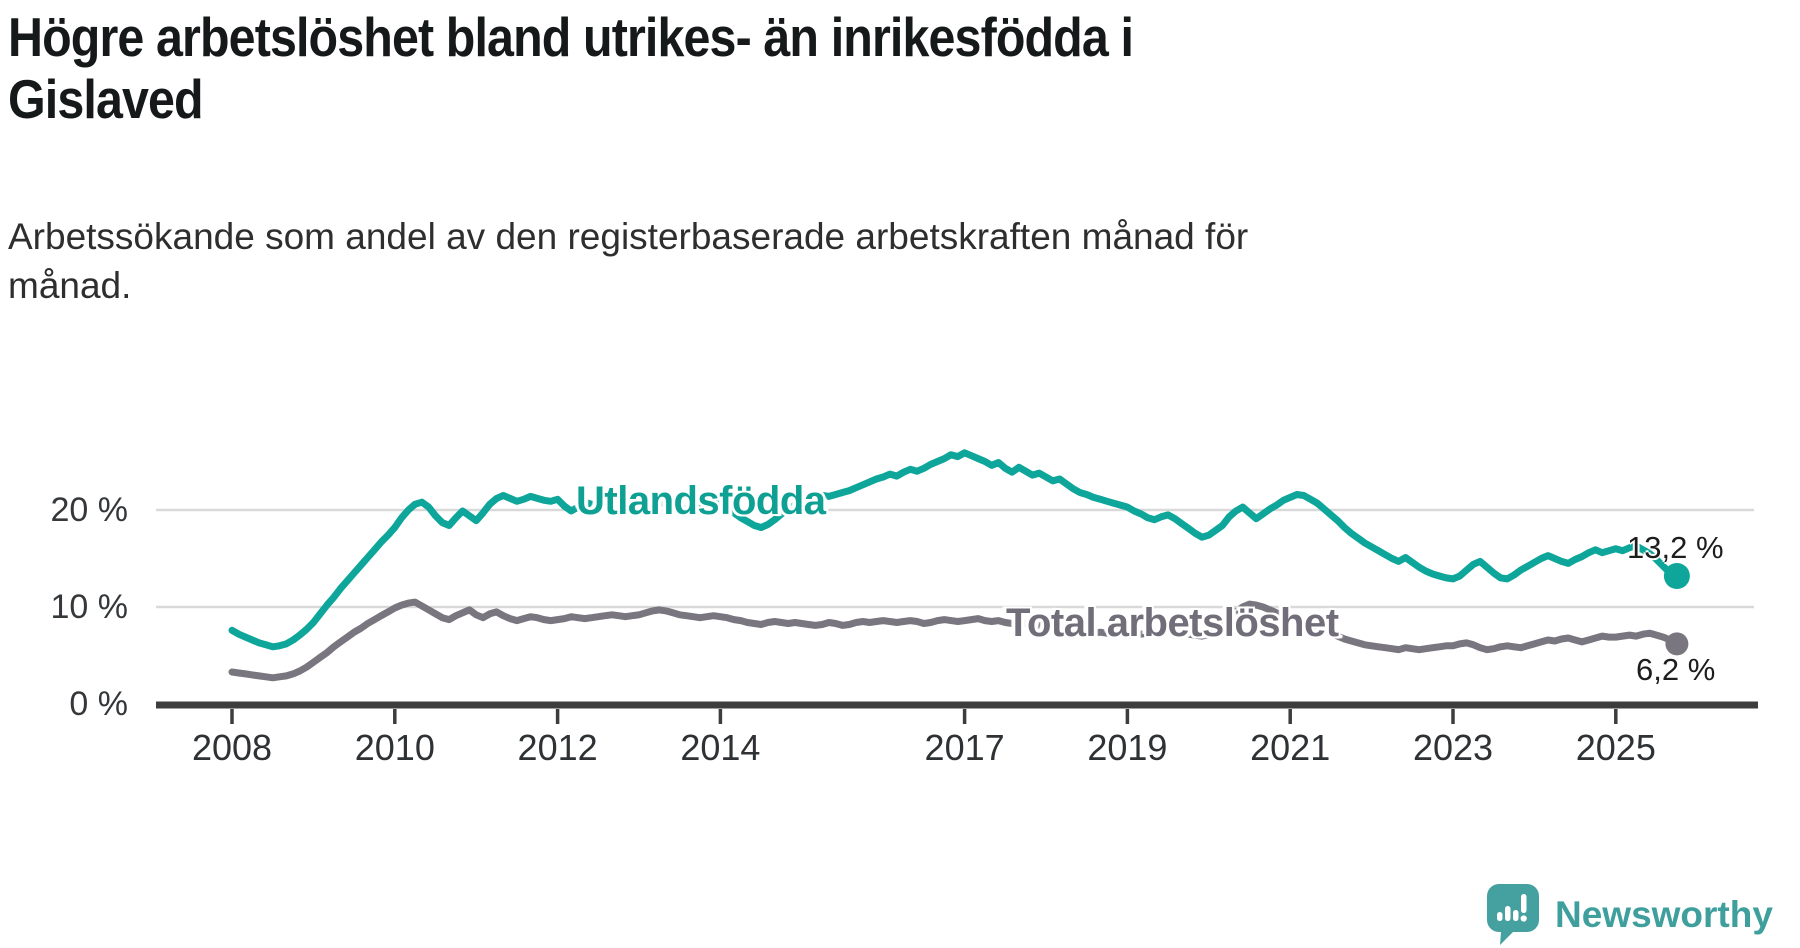  I want to click on x-axis-label-2008: 2008, so click(232, 747).